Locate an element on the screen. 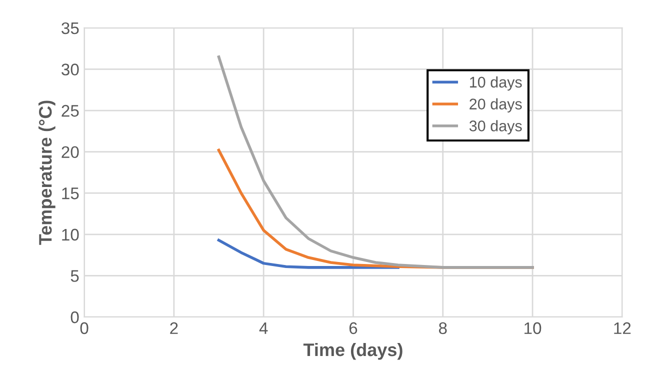 The image size is (669, 388). x-tick-label: 6 is located at coordinates (353, 328).